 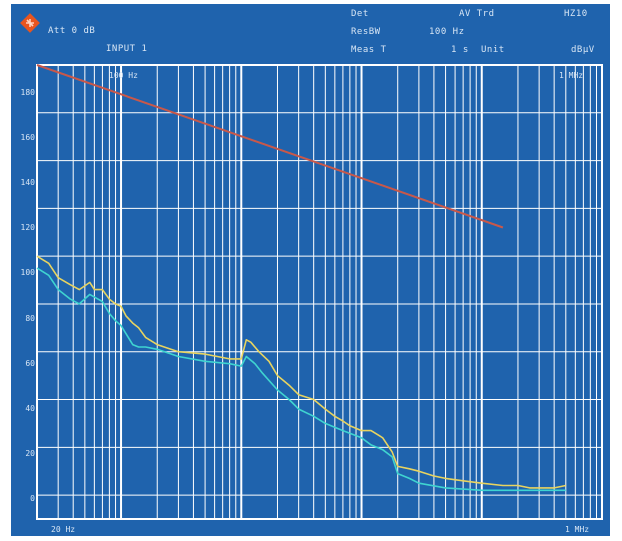 What do you see at coordinates (477, 14) in the screenshot?
I see `detector-value: AV Trd` at bounding box center [477, 14].